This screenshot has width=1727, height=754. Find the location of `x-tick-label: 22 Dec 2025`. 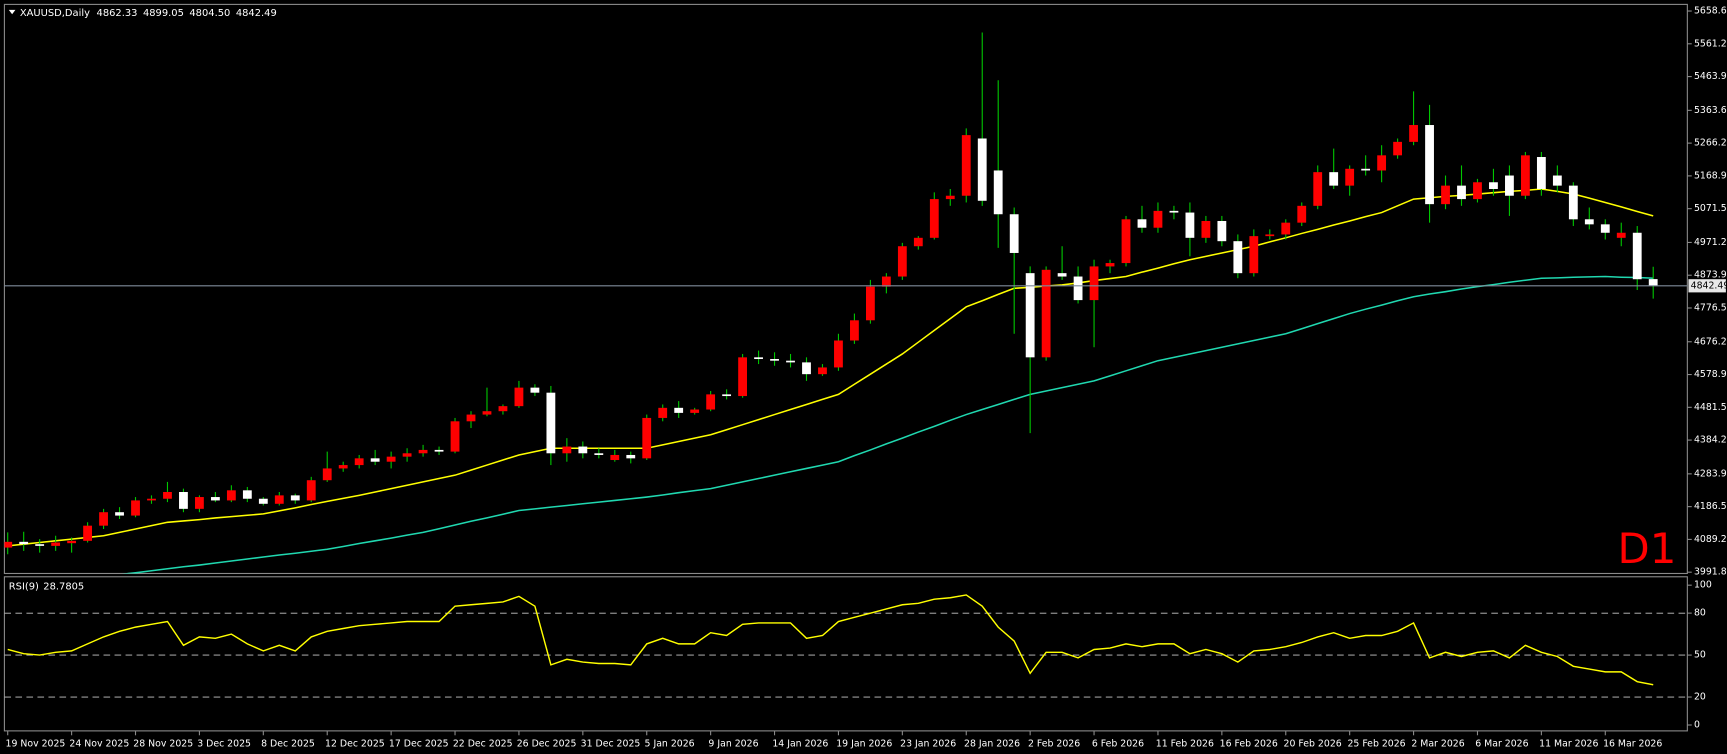

x-tick-label: 22 Dec 2025 is located at coordinates (483, 744).